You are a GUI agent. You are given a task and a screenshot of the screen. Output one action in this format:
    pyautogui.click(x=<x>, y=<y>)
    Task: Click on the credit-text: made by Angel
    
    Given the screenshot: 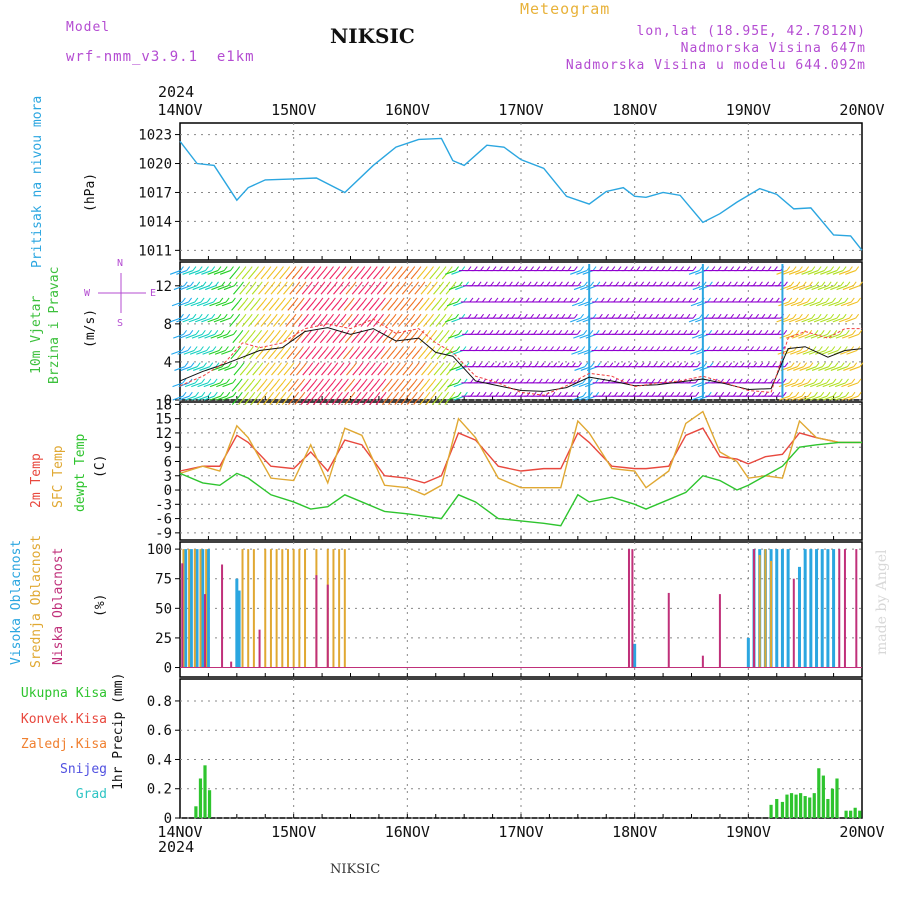 What is the action you would take?
    pyautogui.click(x=882, y=602)
    